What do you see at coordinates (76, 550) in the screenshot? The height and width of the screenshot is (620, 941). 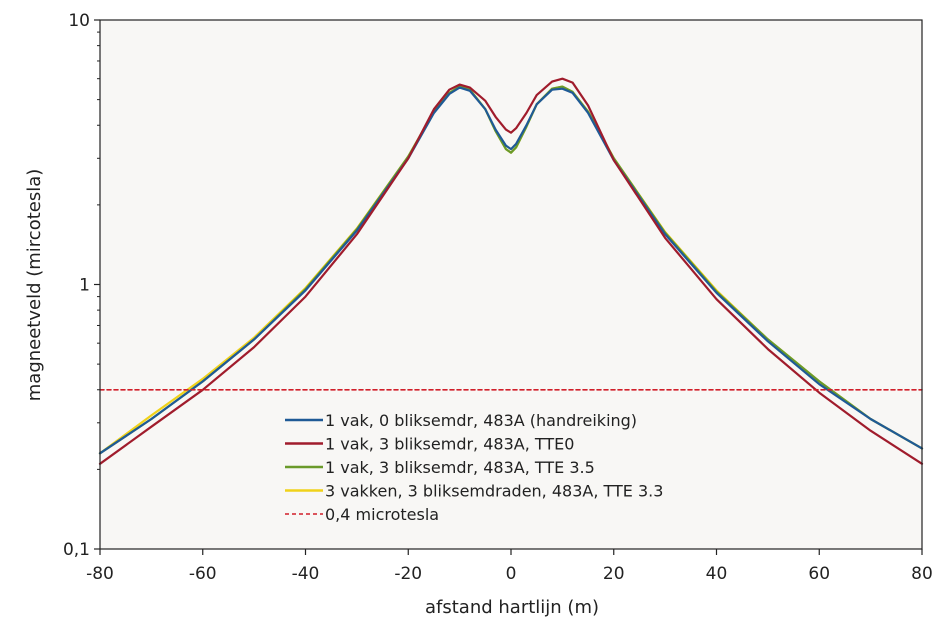 I see `y-tick-label: 0,1` at bounding box center [76, 550].